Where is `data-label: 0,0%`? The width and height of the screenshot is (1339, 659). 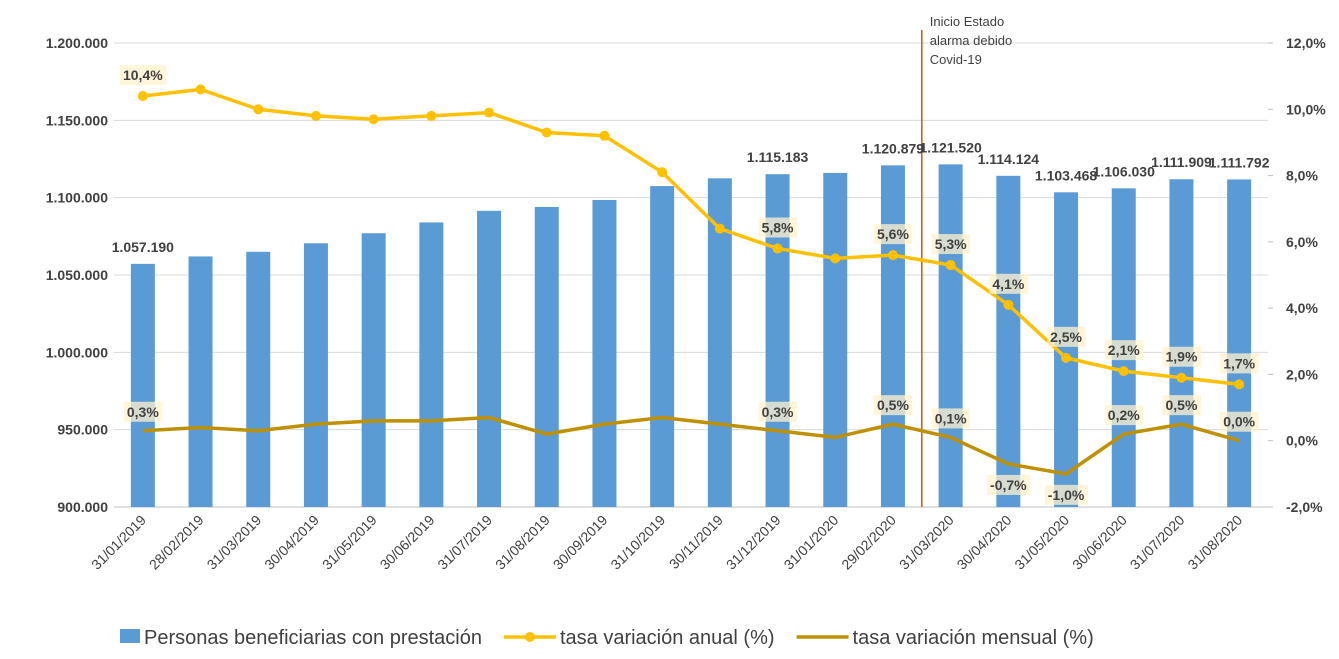 data-label: 0,0% is located at coordinates (1239, 422).